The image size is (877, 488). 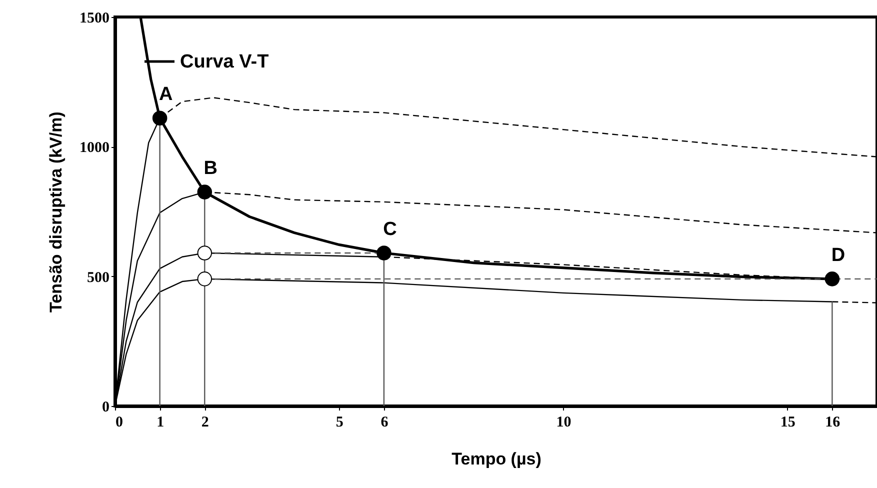 What do you see at coordinates (384, 422) in the screenshot?
I see `x-tick-label: 6` at bounding box center [384, 422].